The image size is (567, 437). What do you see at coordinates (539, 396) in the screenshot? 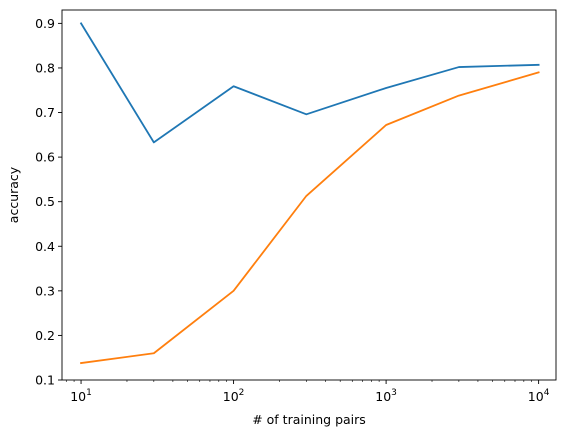
I see `x-tick-label: 10⁴` at bounding box center [539, 396].